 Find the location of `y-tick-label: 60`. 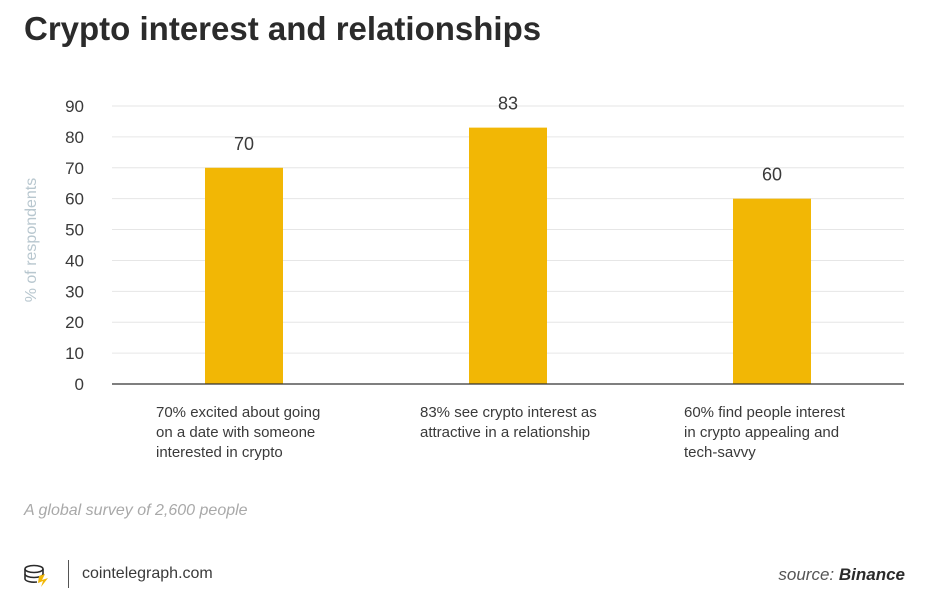

y-tick-label: 60 is located at coordinates (74, 199).